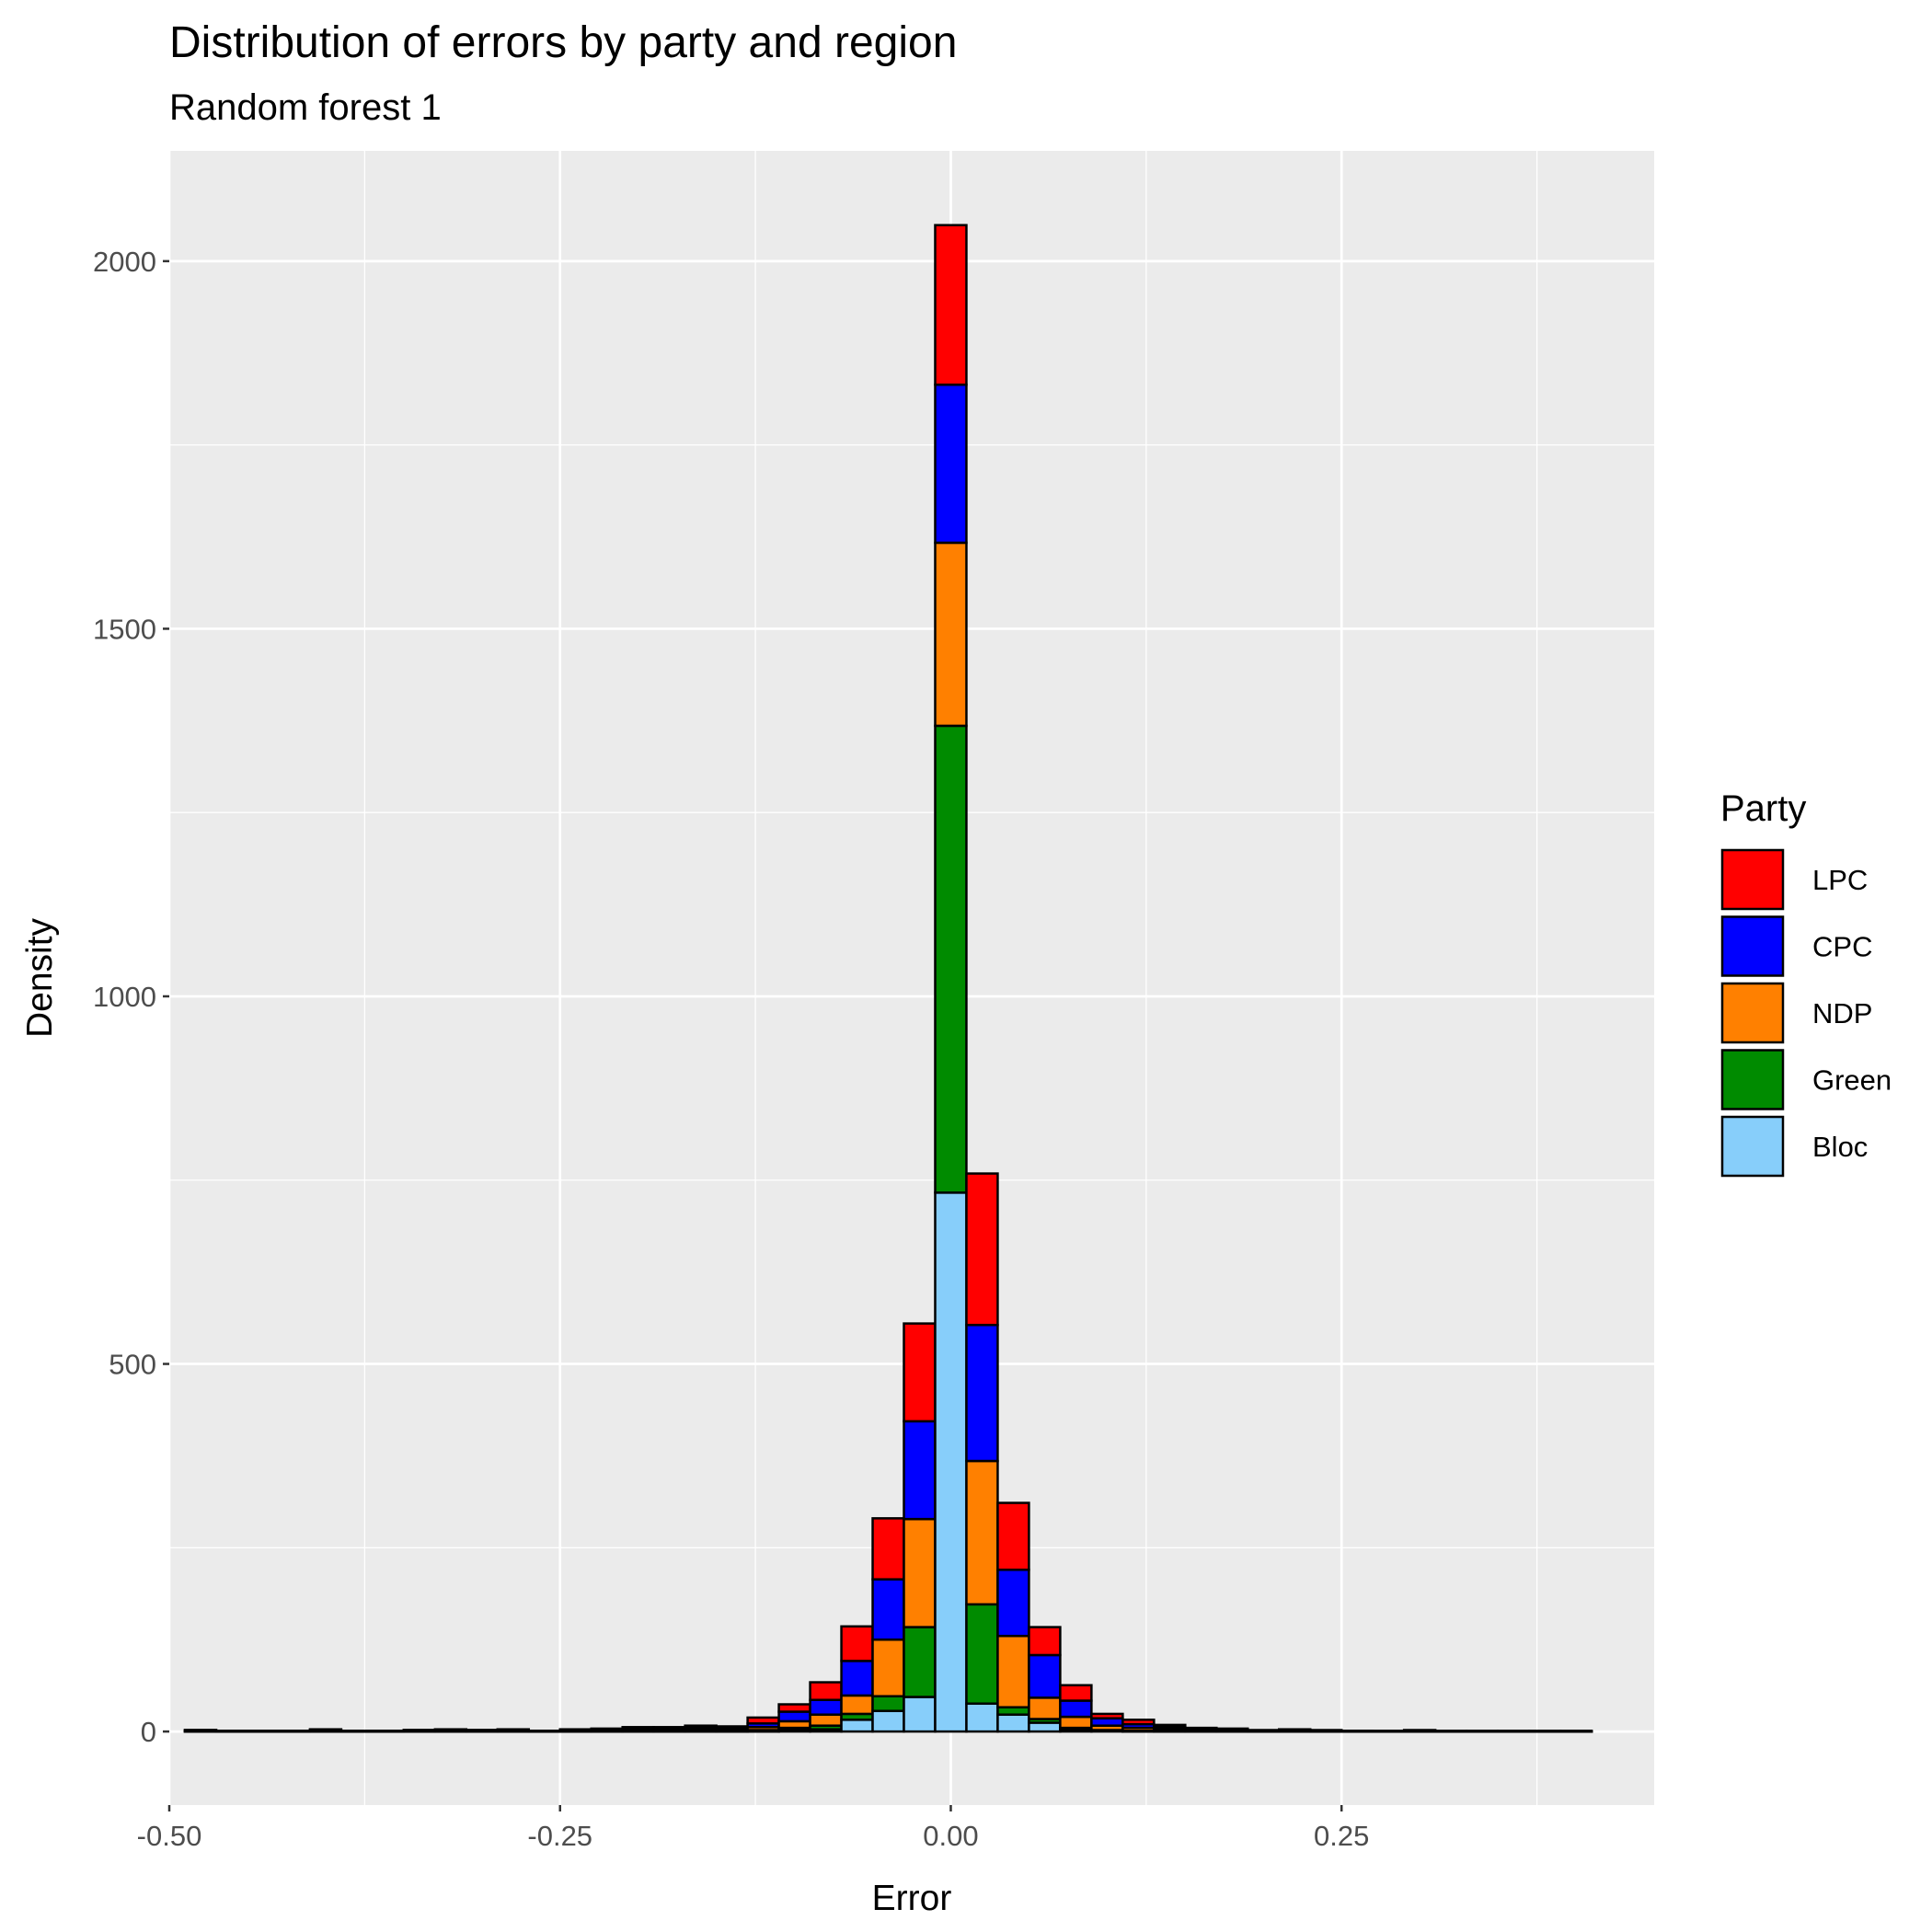 This screenshot has height=1932, width=1932. I want to click on y-tick-label: 1500, so click(124, 629).